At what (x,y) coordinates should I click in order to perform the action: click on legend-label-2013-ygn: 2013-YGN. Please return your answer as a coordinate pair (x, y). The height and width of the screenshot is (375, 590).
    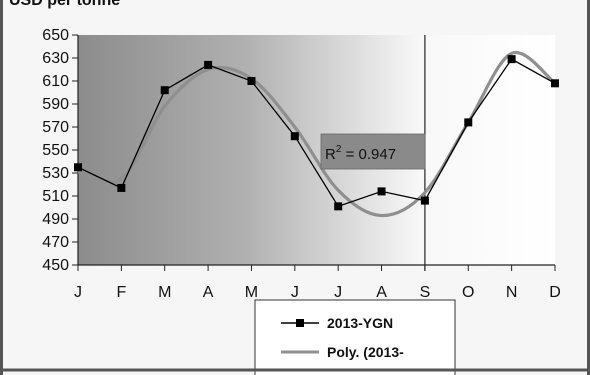
    Looking at the image, I should click on (360, 323).